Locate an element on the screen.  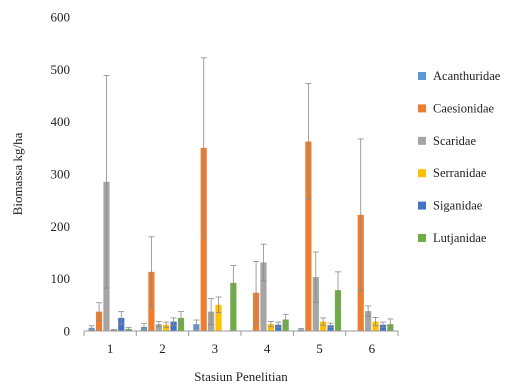
x-tick-label: 5 is located at coordinates (319, 348).